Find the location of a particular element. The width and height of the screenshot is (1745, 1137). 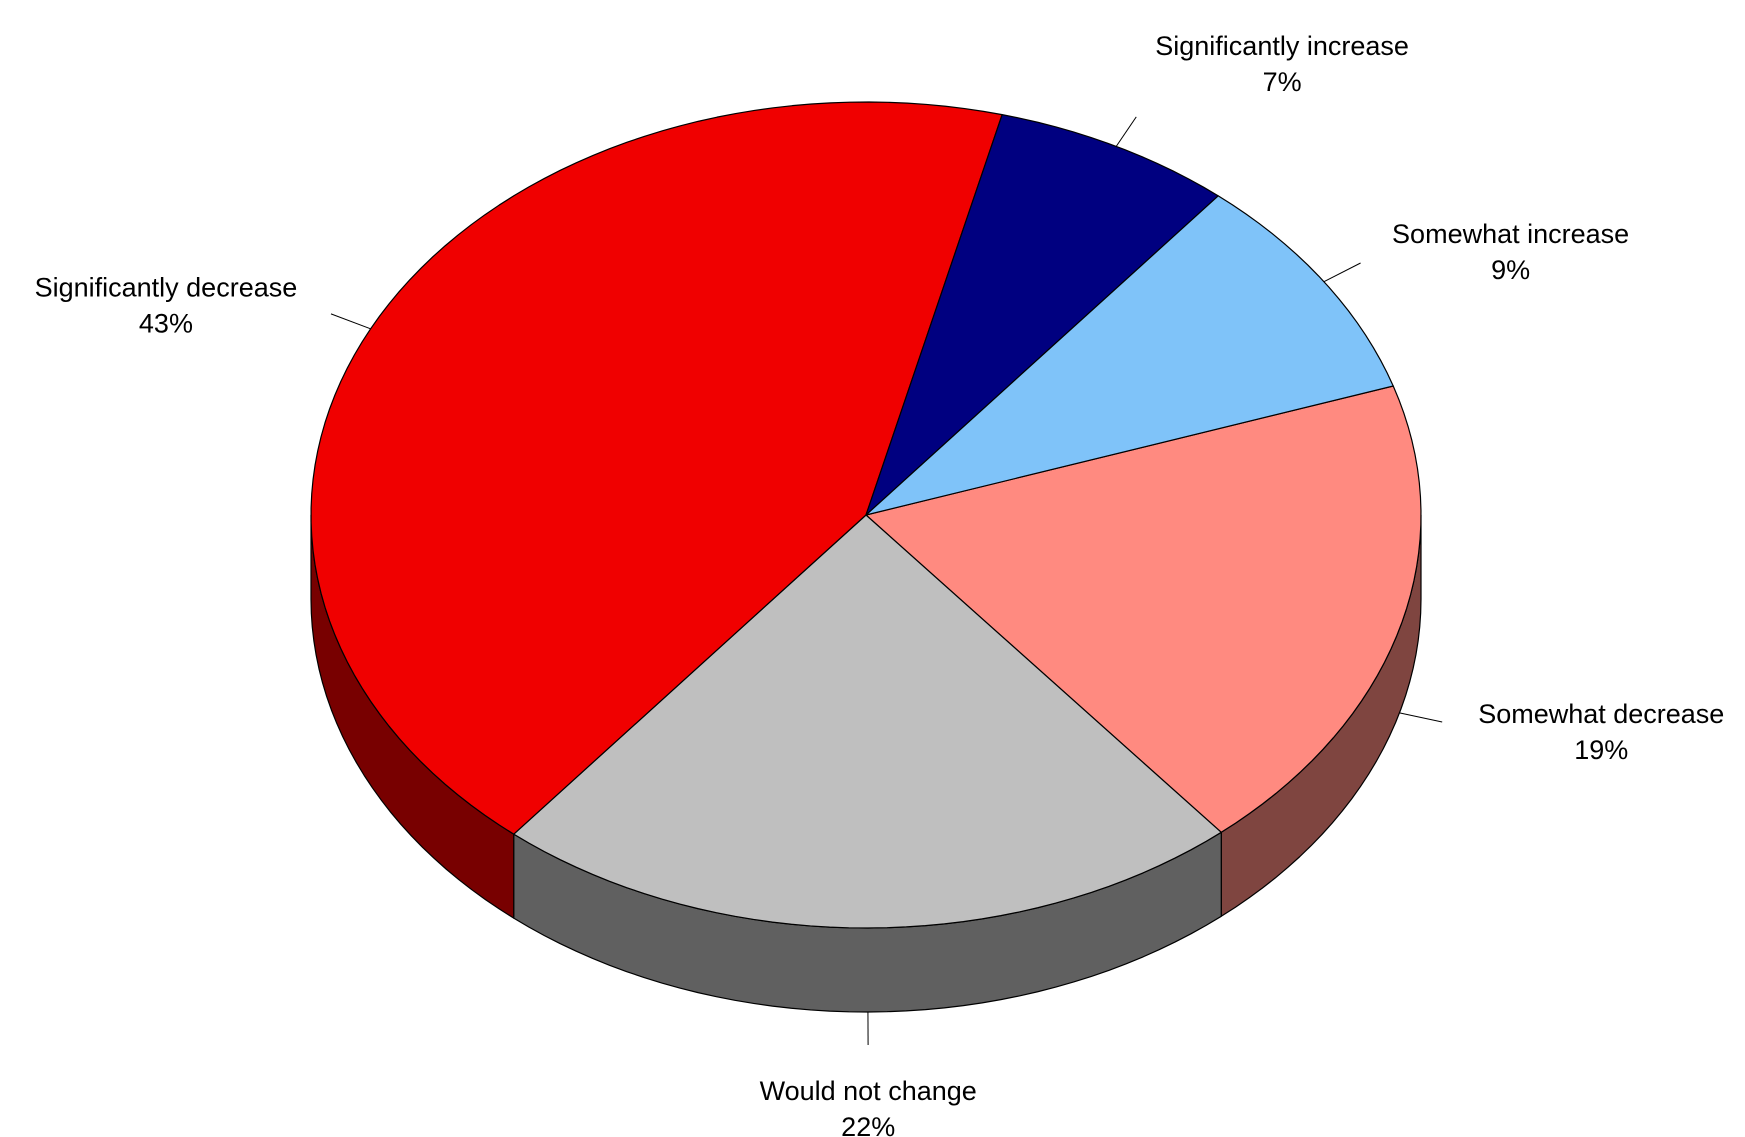

leader-line-significantly-increase is located at coordinates (1126, 131).